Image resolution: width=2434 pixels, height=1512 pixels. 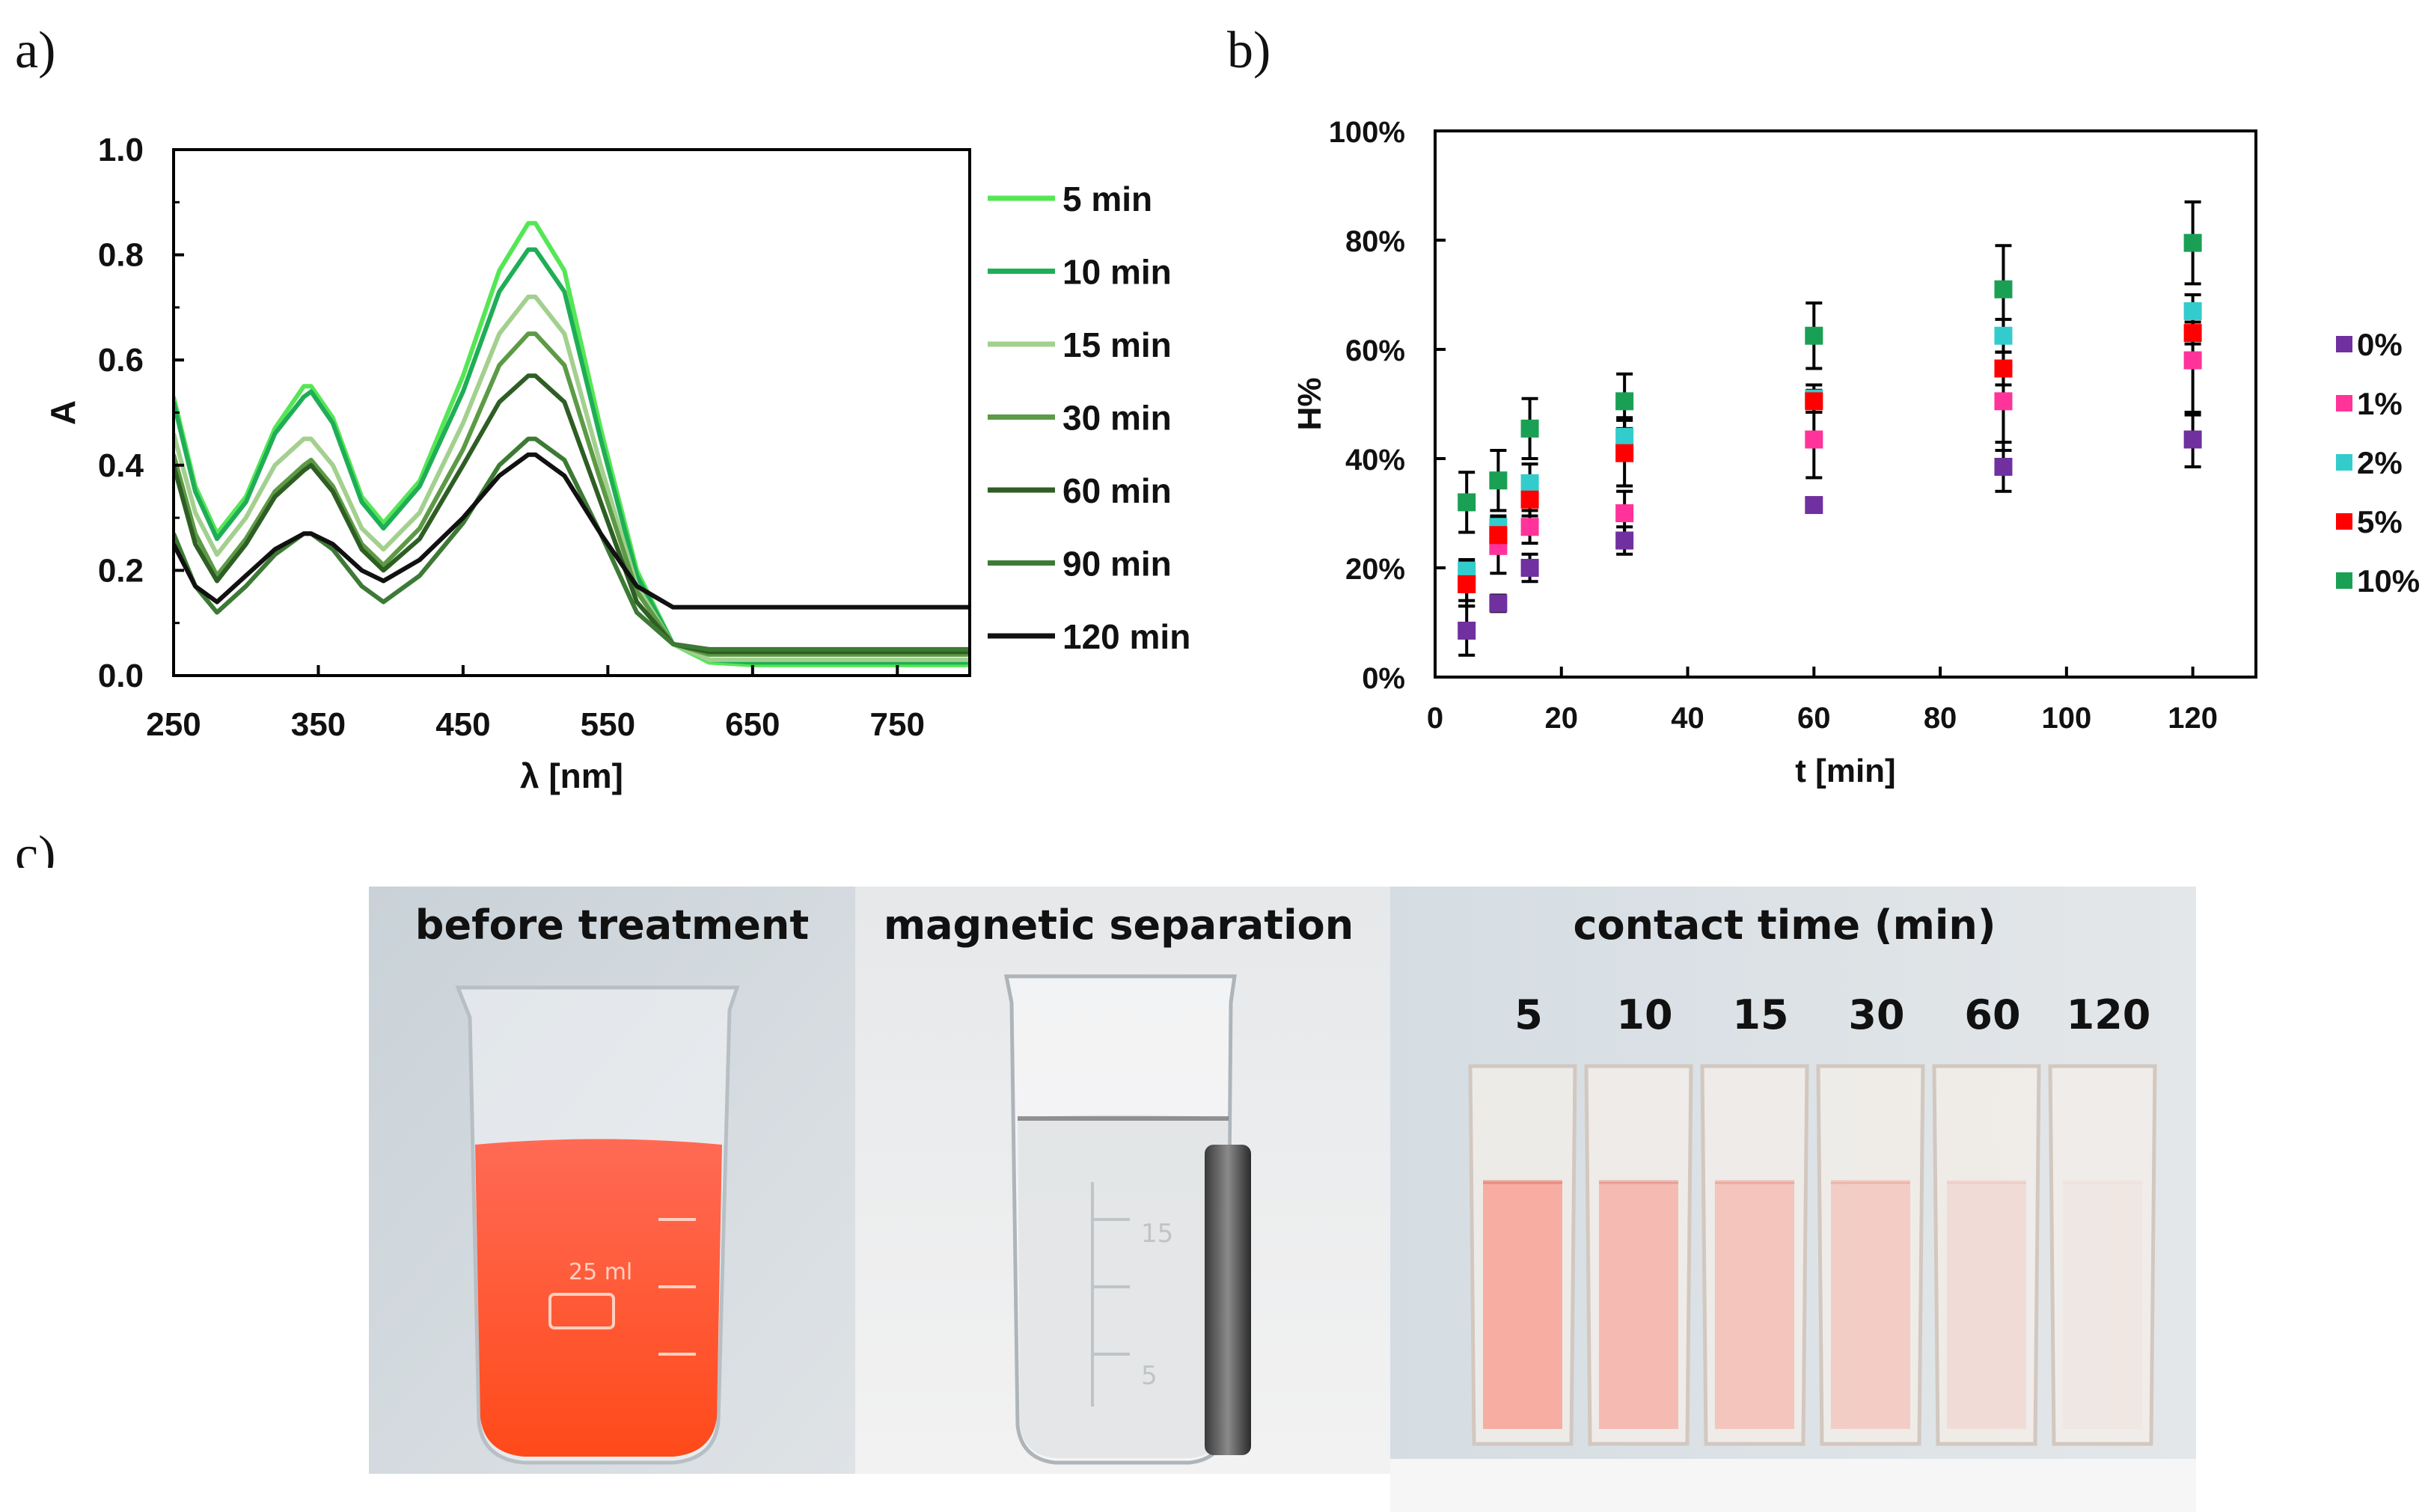 What do you see at coordinates (121, 150) in the screenshot?
I see `y-tick-label-5: 1.0` at bounding box center [121, 150].